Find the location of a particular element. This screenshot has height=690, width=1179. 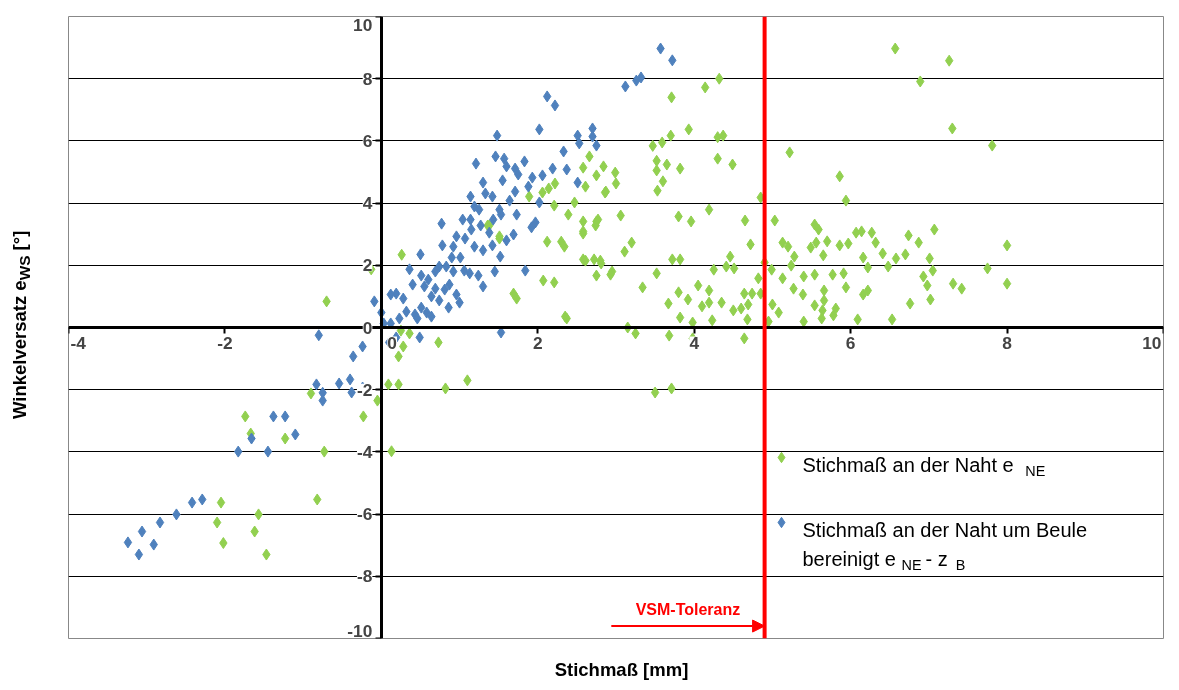

x-tick-label: 0 is located at coordinates (392, 342).